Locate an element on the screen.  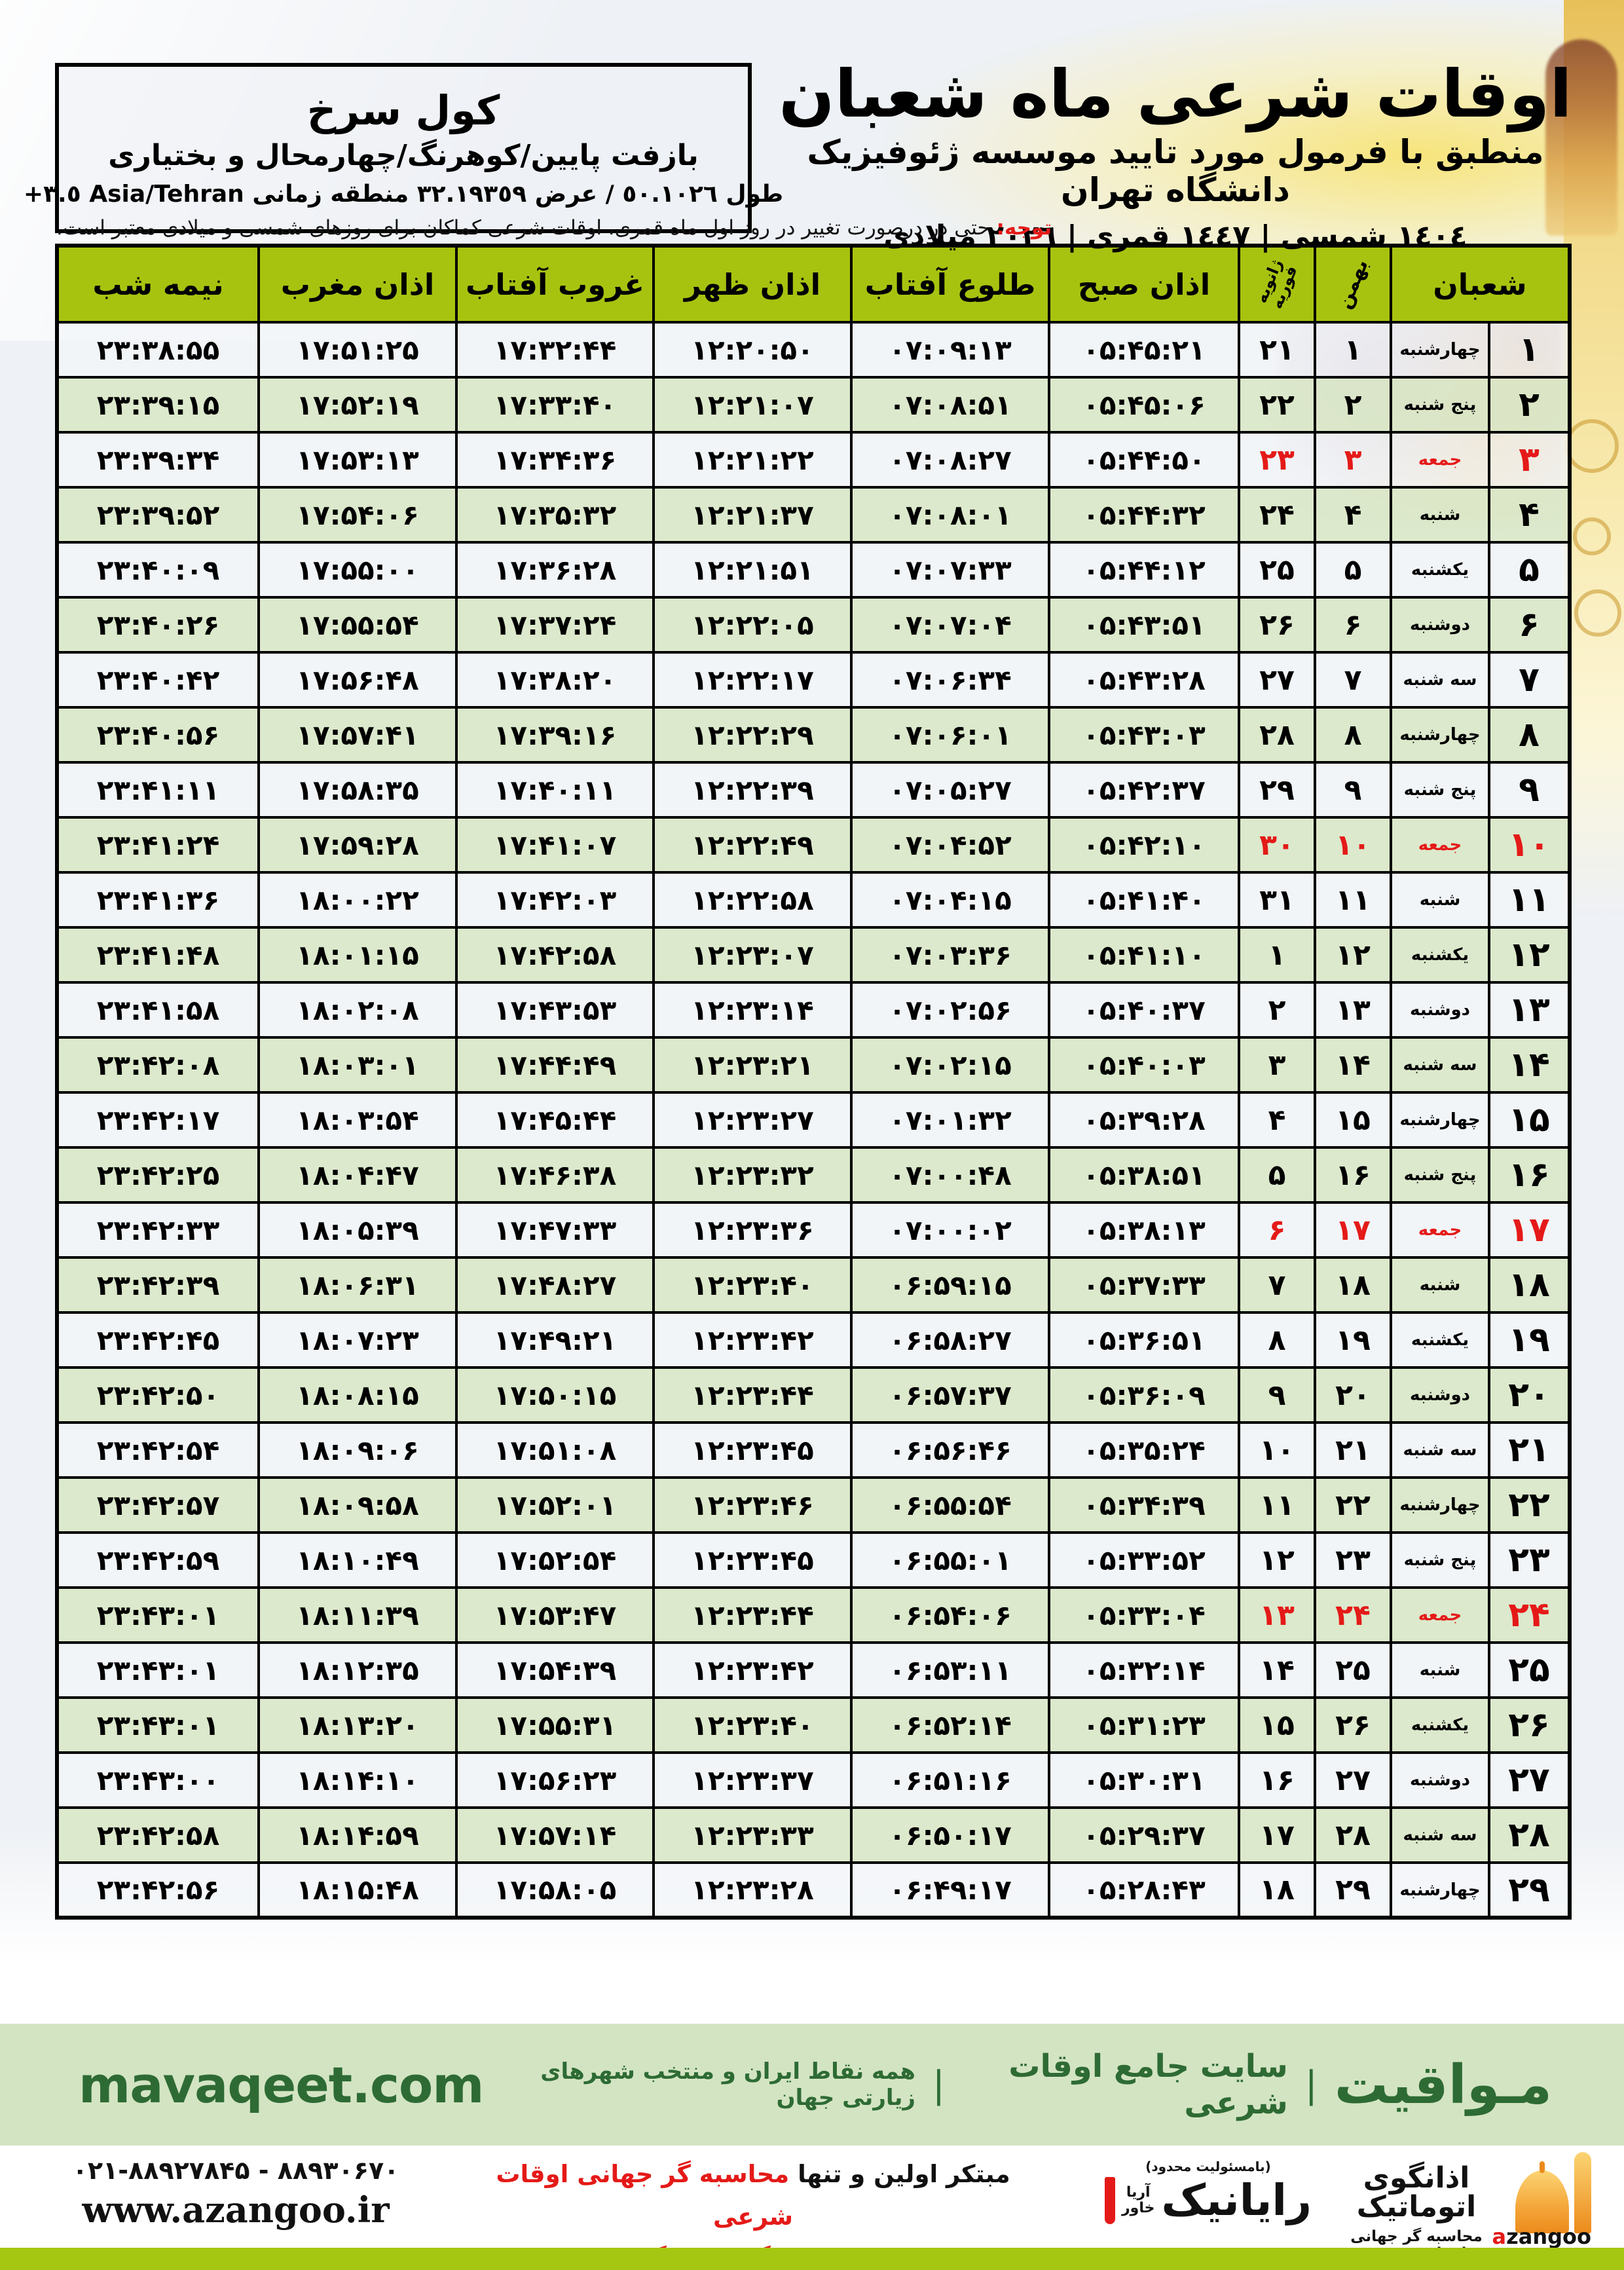
cell-shaban-day: ۲۸ is located at coordinates (1529, 1835).